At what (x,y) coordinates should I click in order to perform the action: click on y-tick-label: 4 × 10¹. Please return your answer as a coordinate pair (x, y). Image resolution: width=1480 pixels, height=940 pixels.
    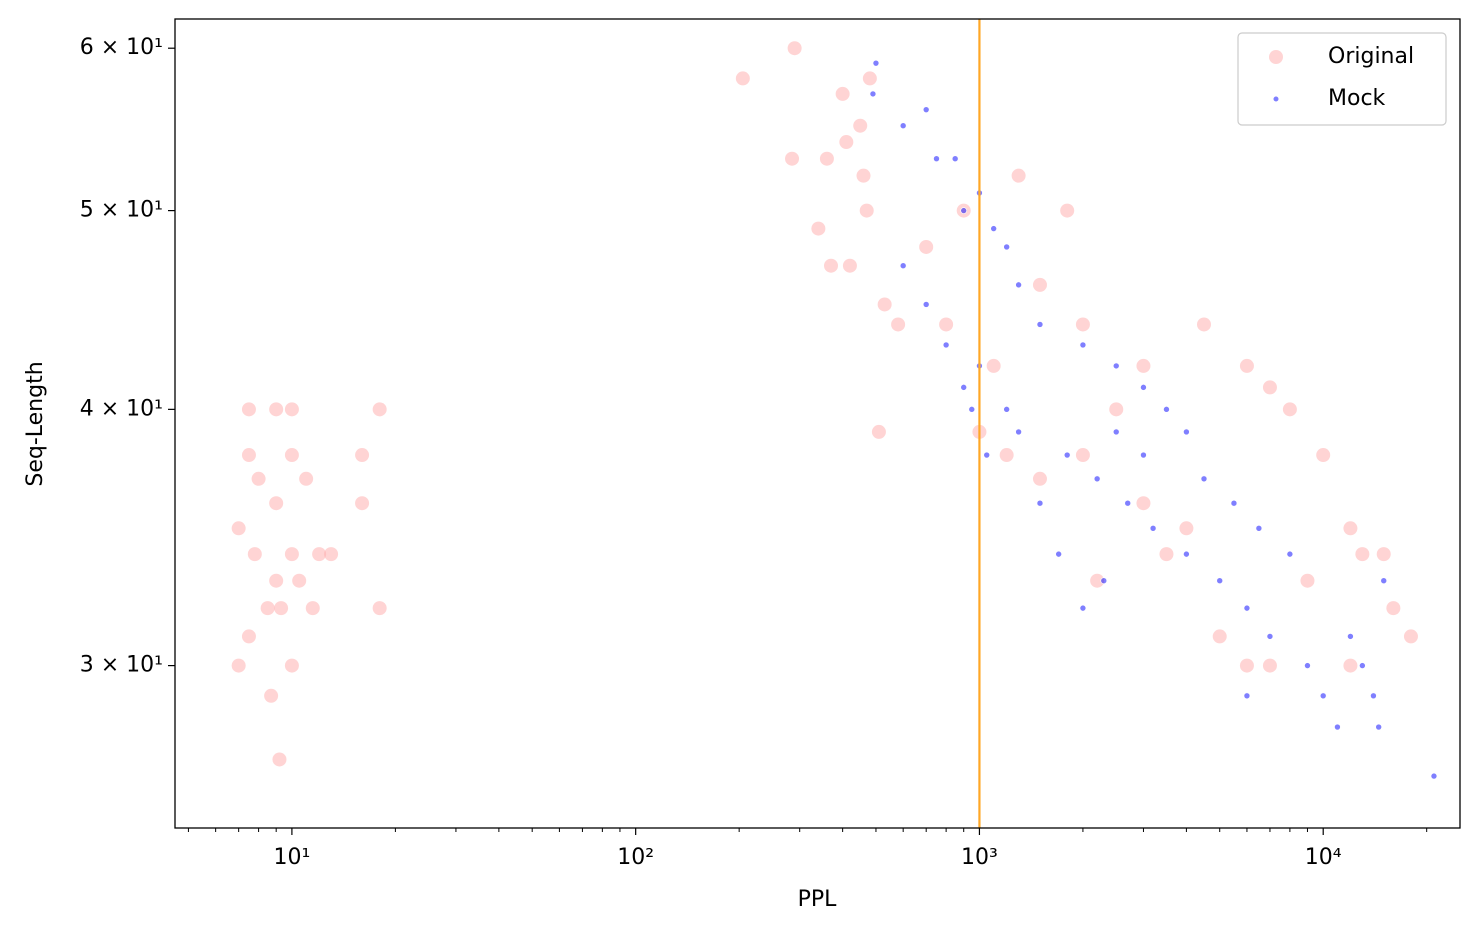
    Looking at the image, I should click on (121, 408).